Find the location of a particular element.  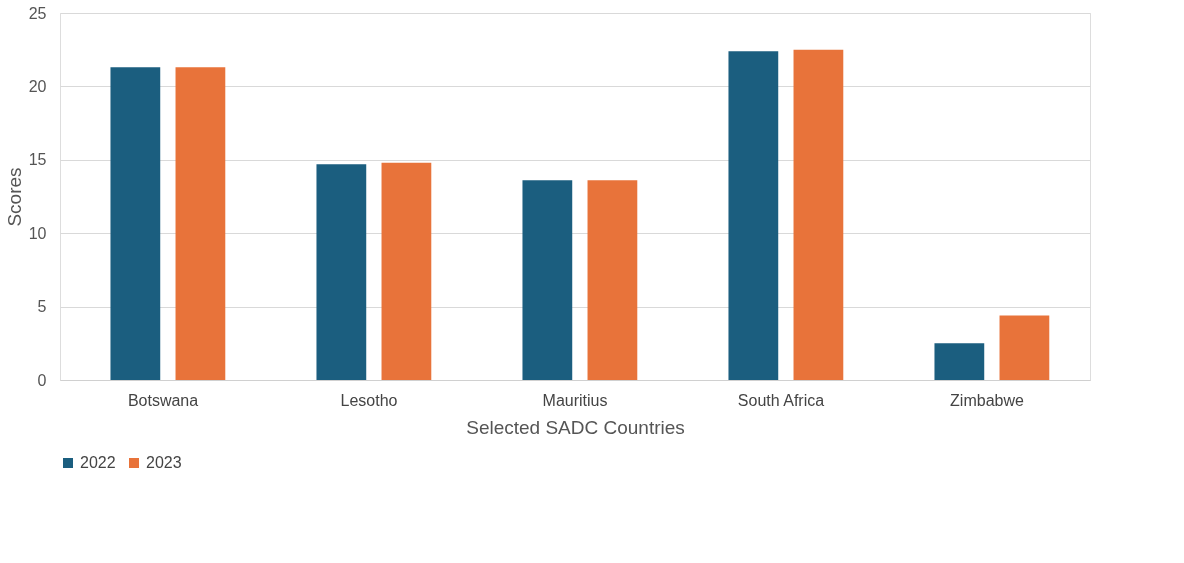

y-tick-label: 5 is located at coordinates (42, 307).